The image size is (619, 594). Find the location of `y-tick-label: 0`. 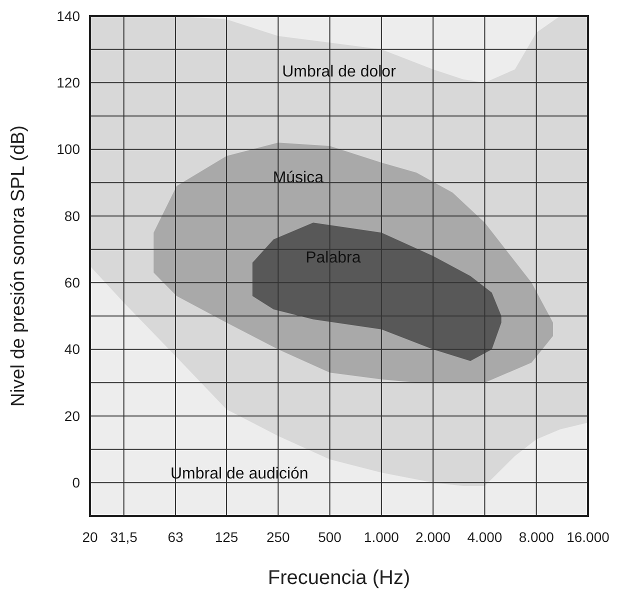

y-tick-label: 0 is located at coordinates (76, 482).